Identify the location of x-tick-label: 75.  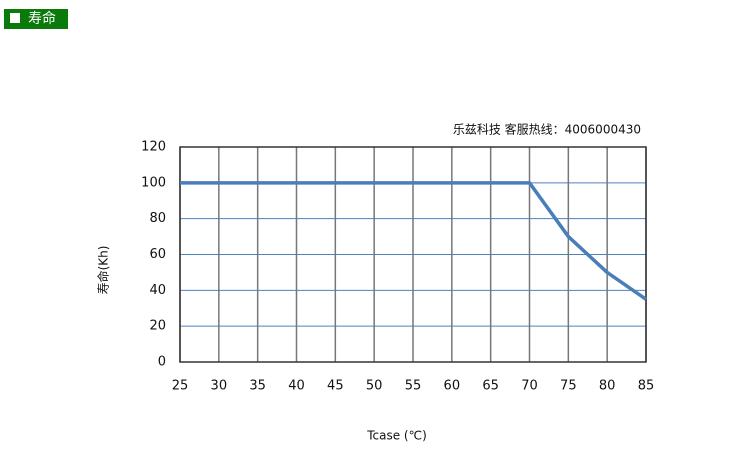
(568, 386).